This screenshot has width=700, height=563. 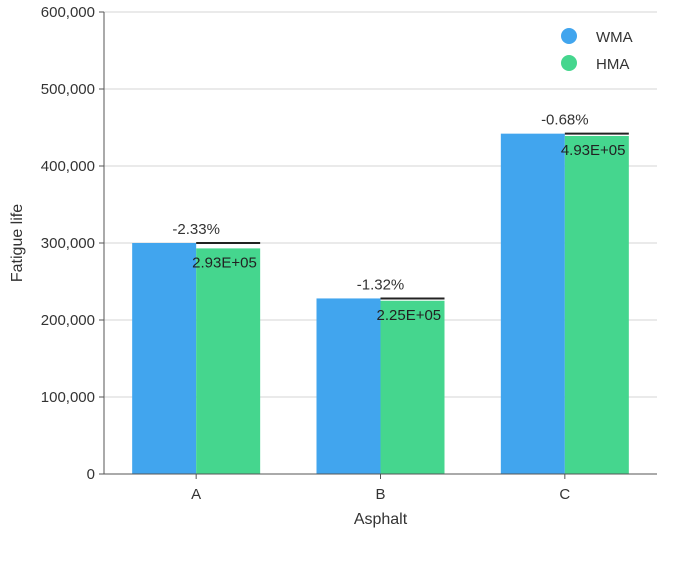 I want to click on legend-marker-hma, so click(x=569, y=63).